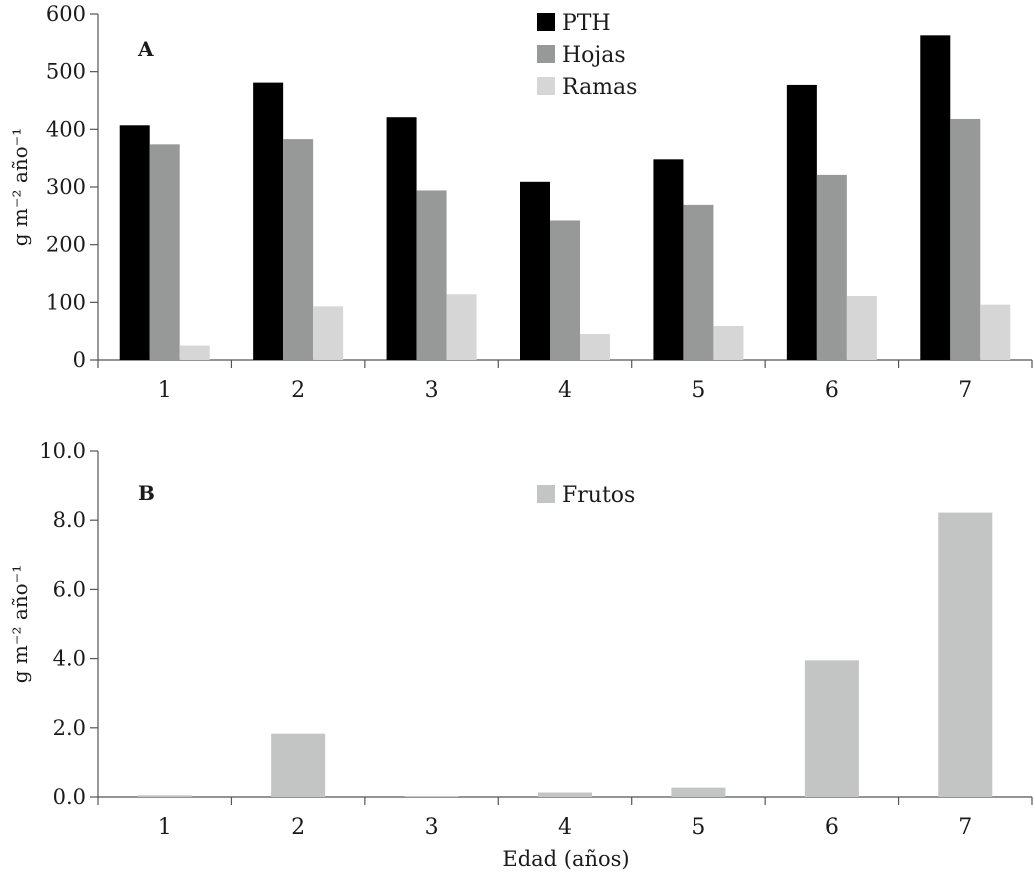  I want to click on legend-swatch-hojas, so click(546, 54).